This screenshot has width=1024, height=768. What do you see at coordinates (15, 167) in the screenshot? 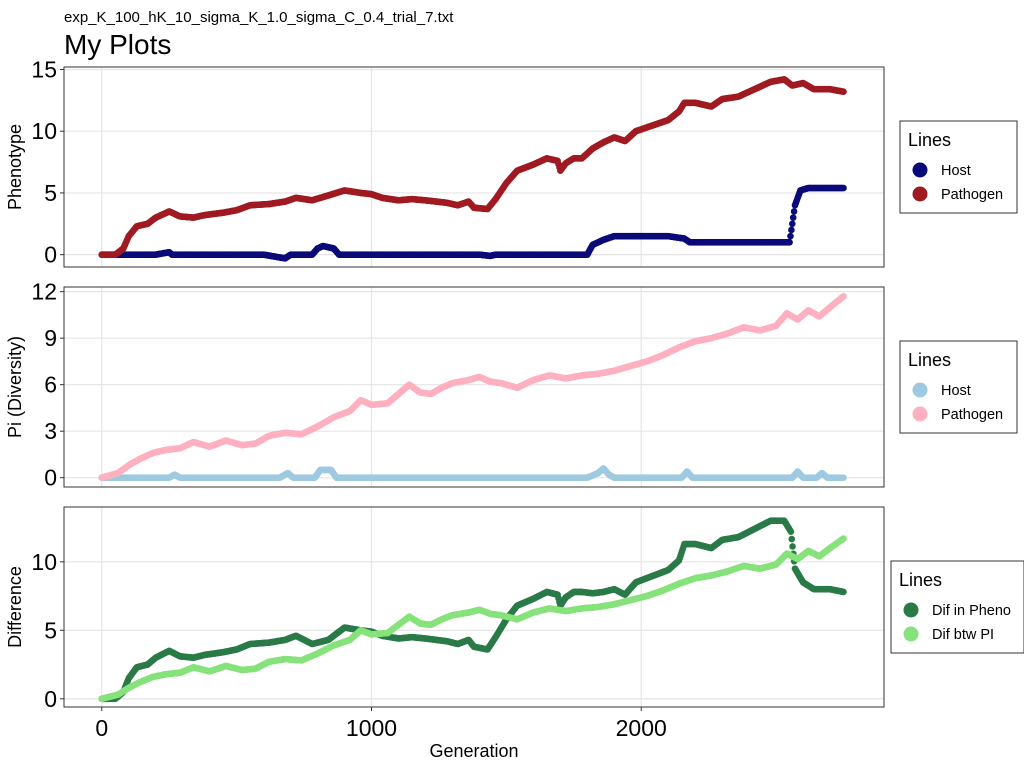
I see `y-axis-label: Phenotype` at bounding box center [15, 167].